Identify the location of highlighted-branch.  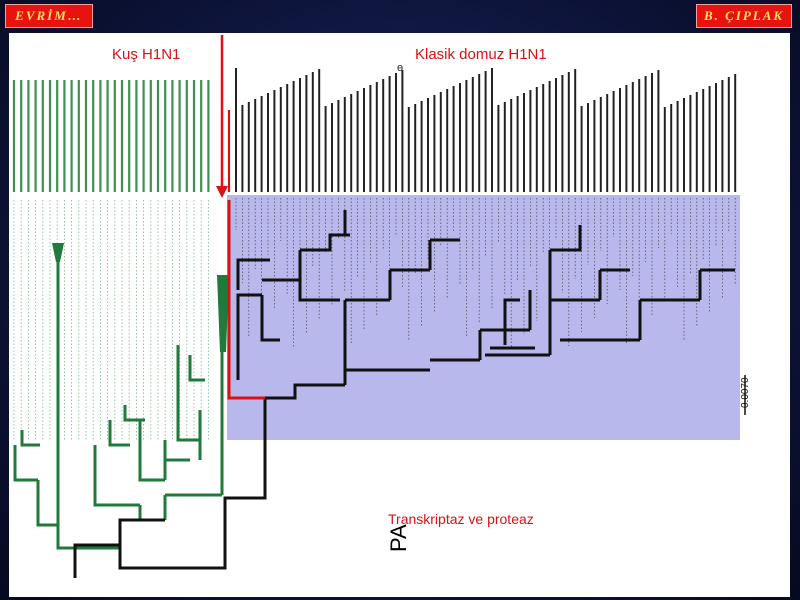
(246, 300).